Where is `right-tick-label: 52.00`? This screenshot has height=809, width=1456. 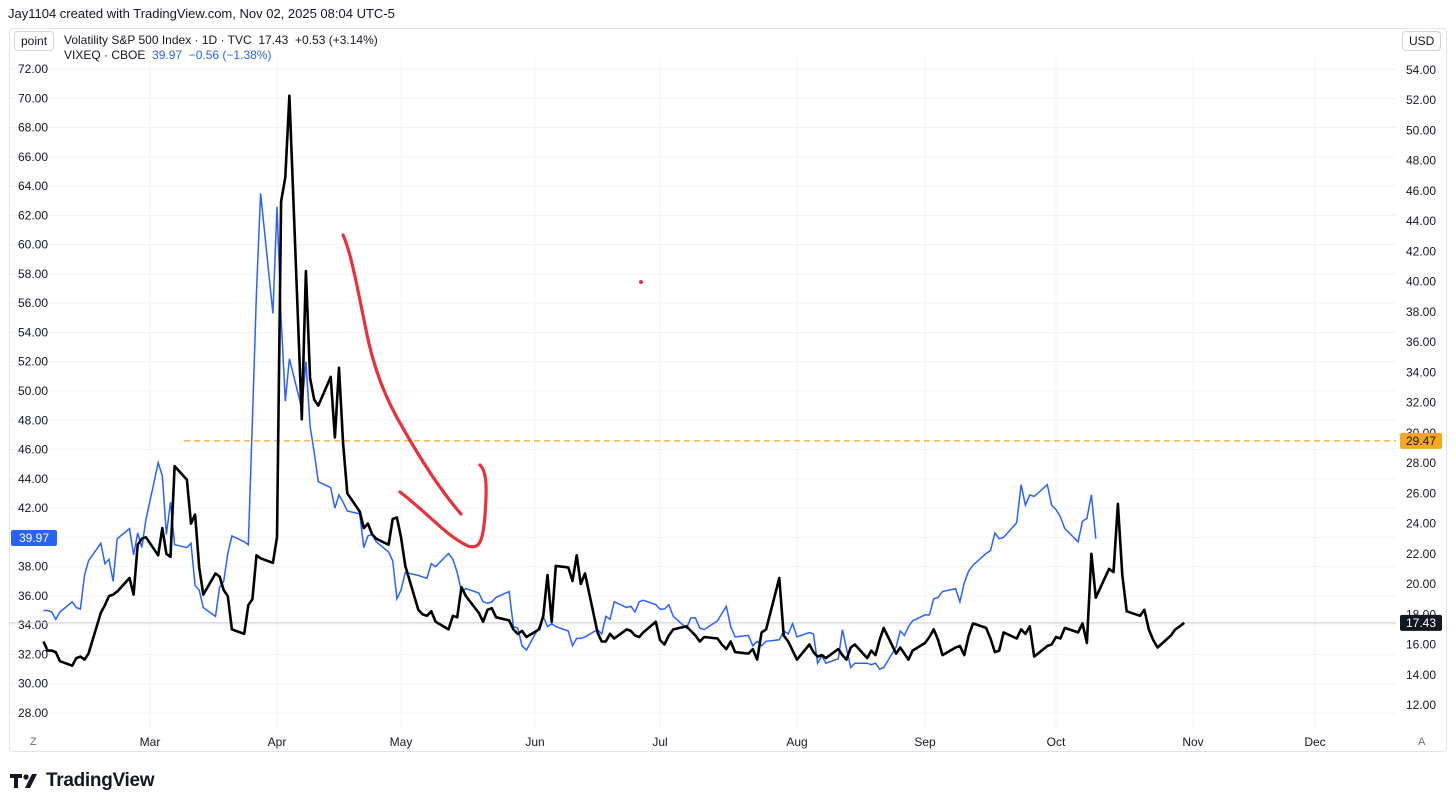
right-tick-label: 52.00 is located at coordinates (1421, 100).